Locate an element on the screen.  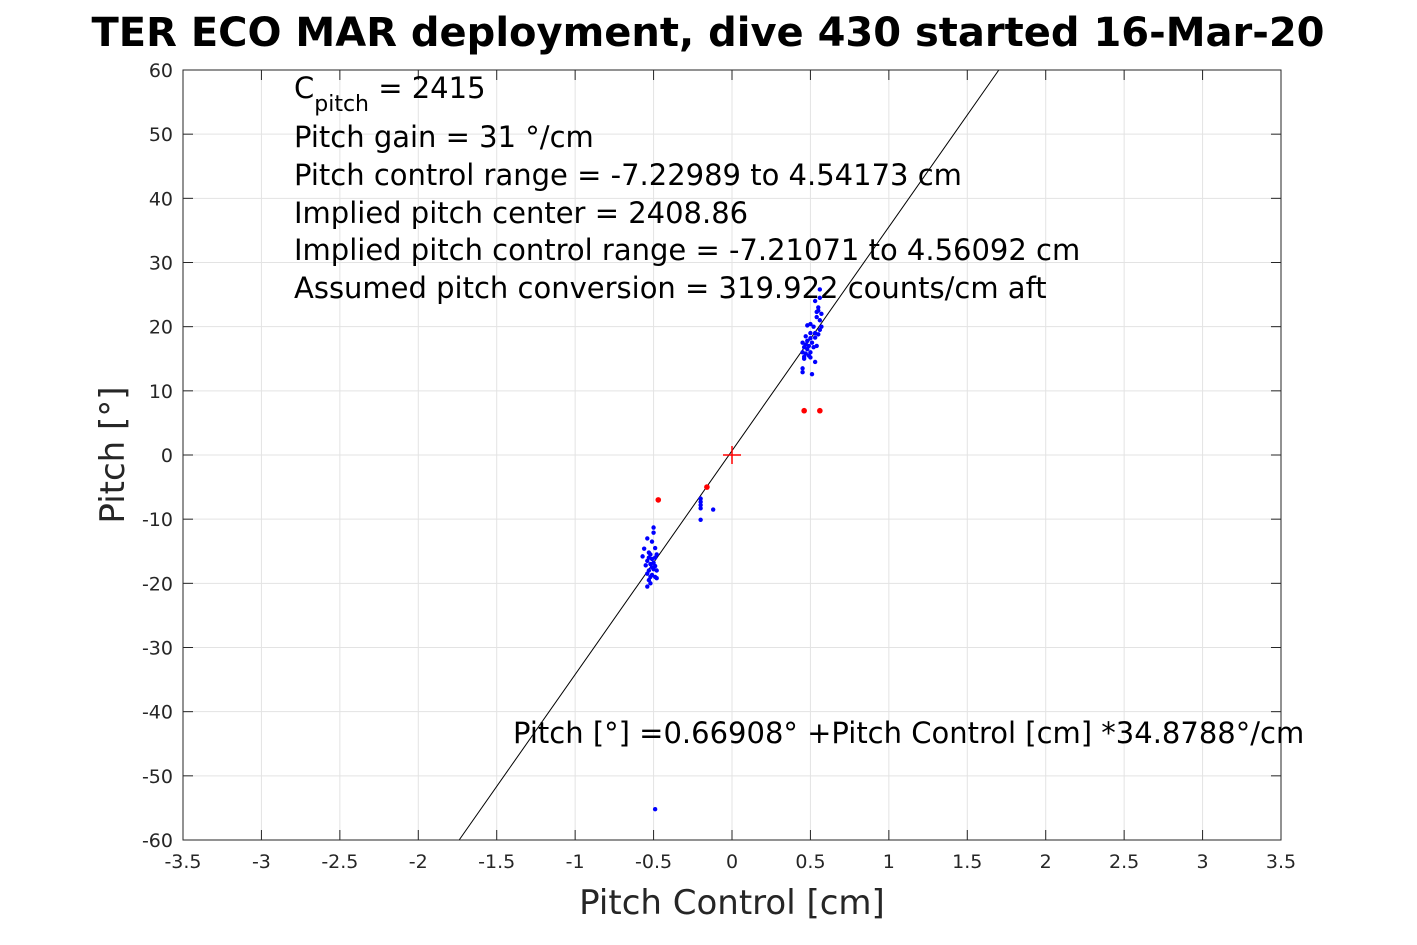
cpitch-line: Cpitch = 2415 is located at coordinates (390, 94).